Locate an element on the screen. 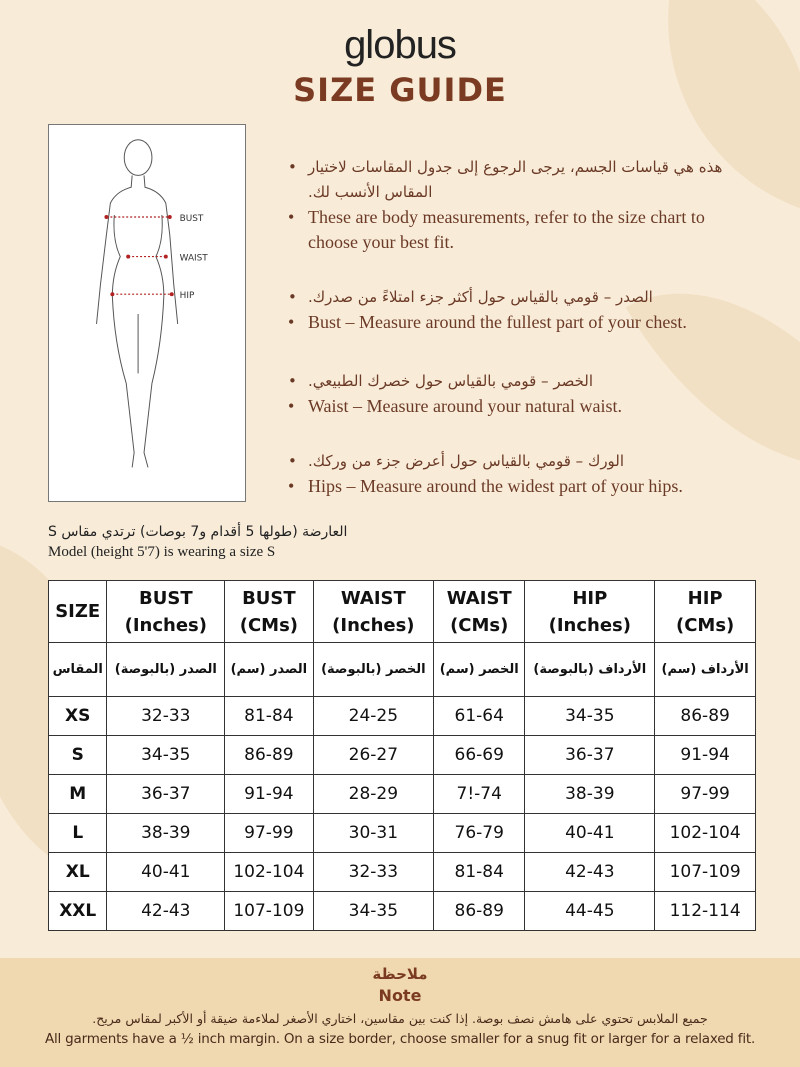 Image resolution: width=800 pixels, height=1067 pixels. measurement-cell: 24-25 is located at coordinates (373, 716).